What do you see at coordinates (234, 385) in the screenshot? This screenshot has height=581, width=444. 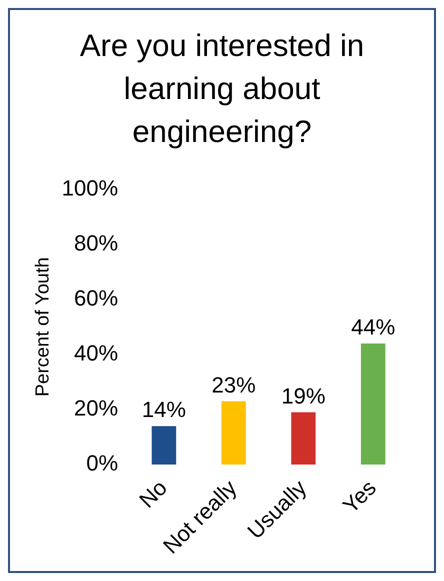 I see `data-label: 23%` at bounding box center [234, 385].